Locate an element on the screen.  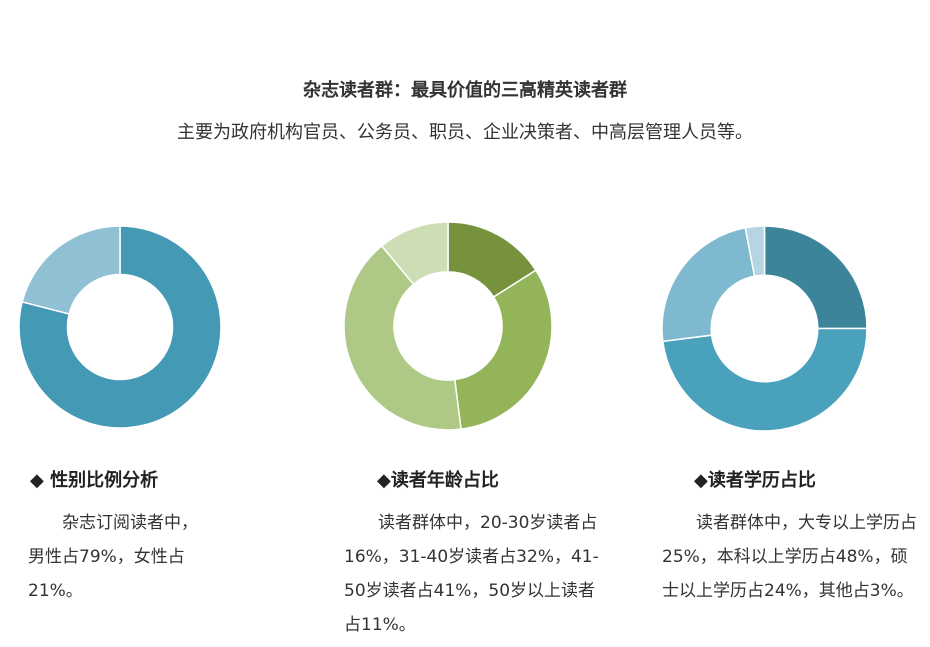
gender-section-text: 杂志订阅读者中，男性占79%，女性占21%。 is located at coordinates (113, 557).